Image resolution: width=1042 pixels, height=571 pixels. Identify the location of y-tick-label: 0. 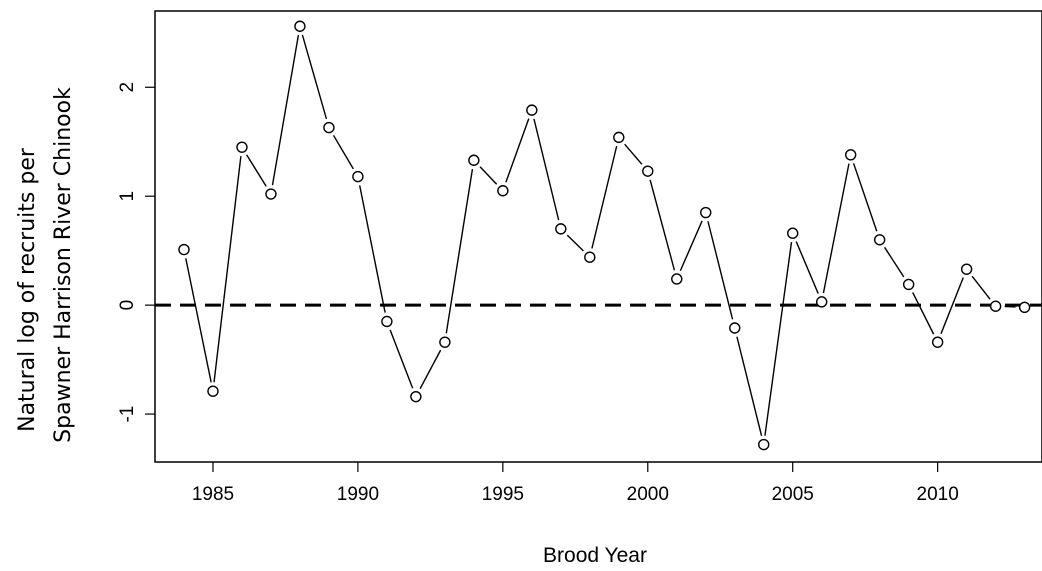
(127, 305).